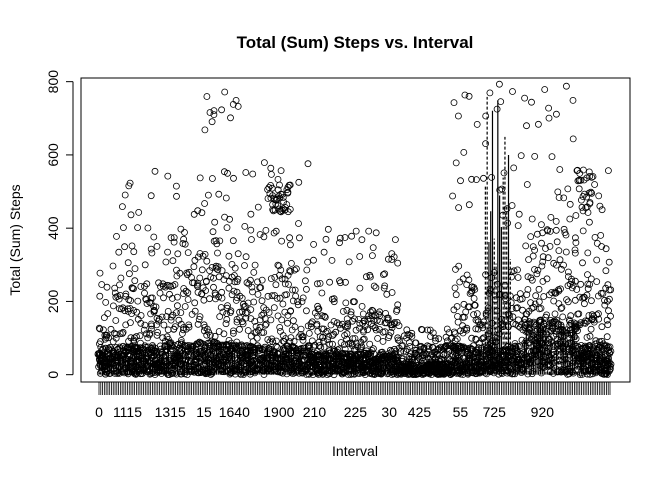 The width and height of the screenshot is (672, 480). What do you see at coordinates (170, 412) in the screenshot?
I see `x-tick-label: 1315` at bounding box center [170, 412].